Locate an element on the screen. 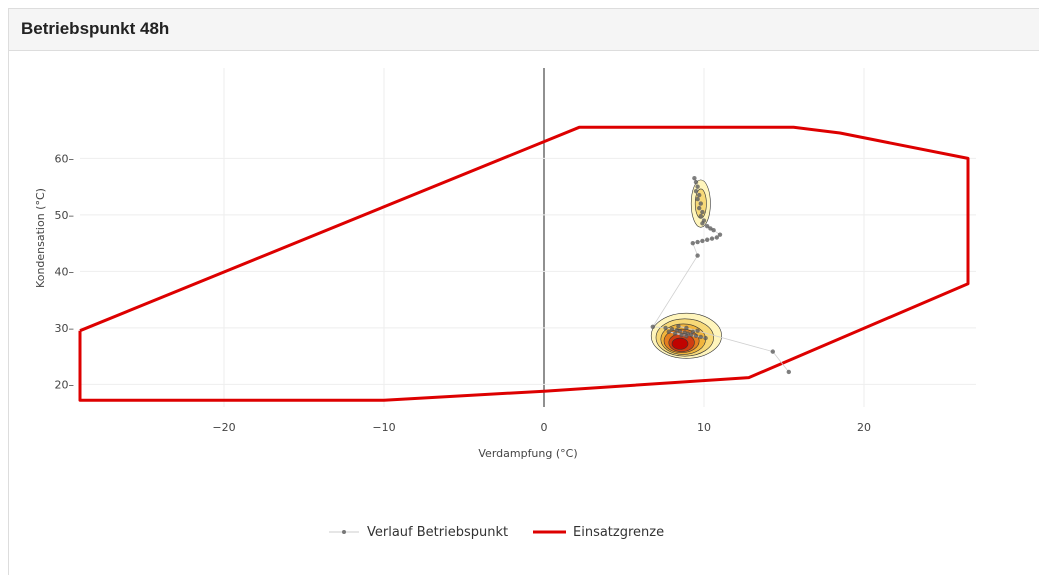 The image size is (1039, 575). legend: Verlauf Betriebspunkt Einsatzgrenze is located at coordinates (496, 532).